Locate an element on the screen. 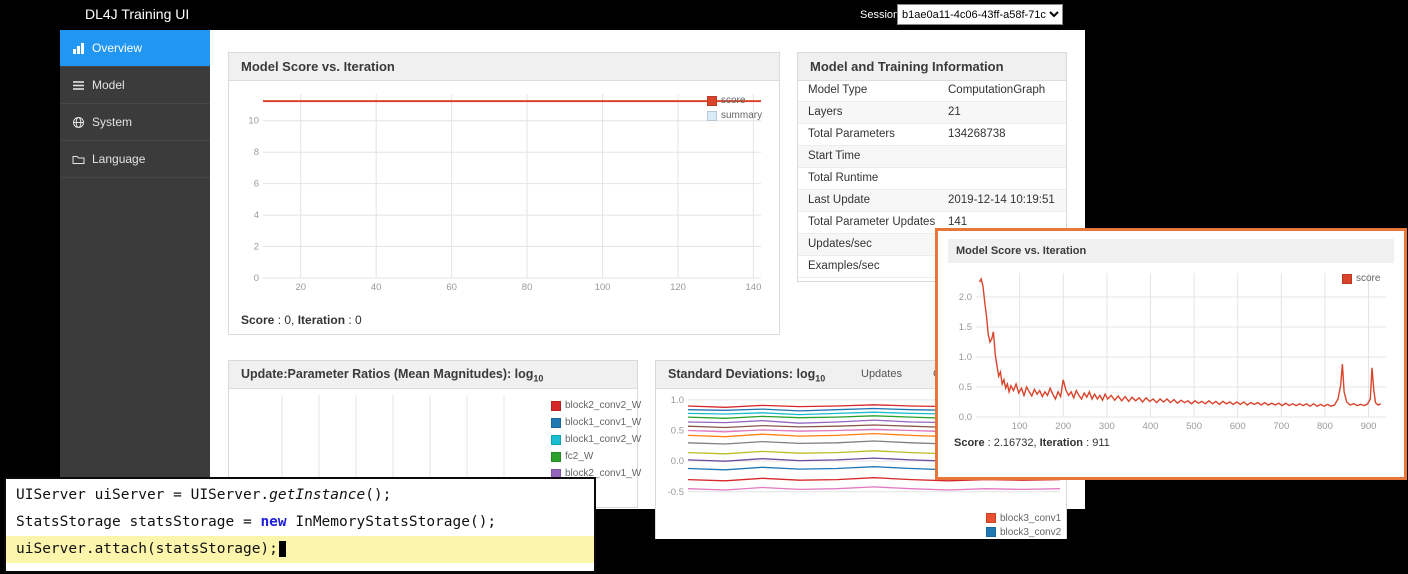 Image resolution: width=1408 pixels, height=574 pixels. table-row: Total Runtime is located at coordinates (932, 179).